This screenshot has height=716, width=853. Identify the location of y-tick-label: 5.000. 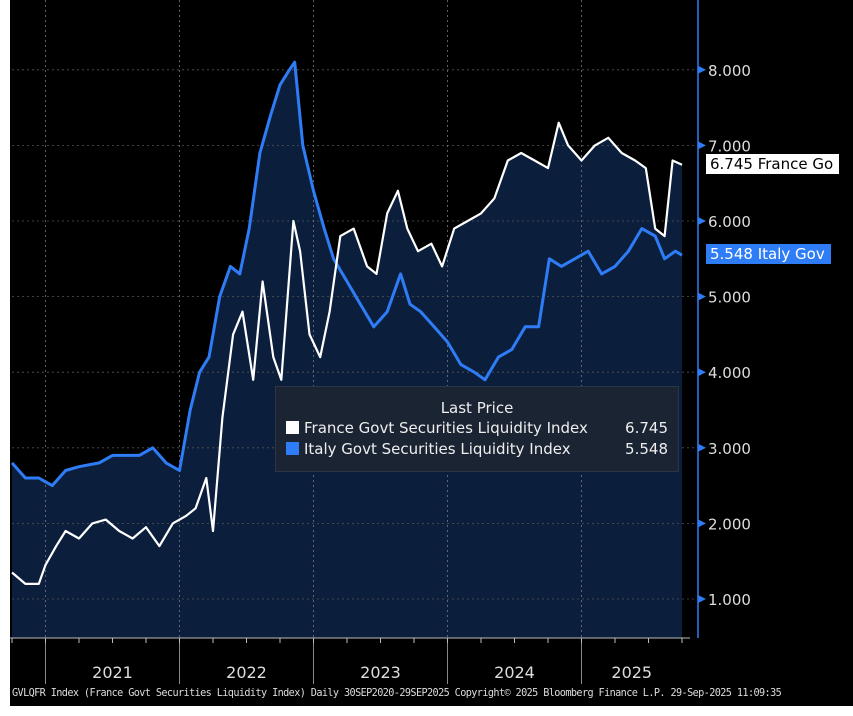
(729, 298).